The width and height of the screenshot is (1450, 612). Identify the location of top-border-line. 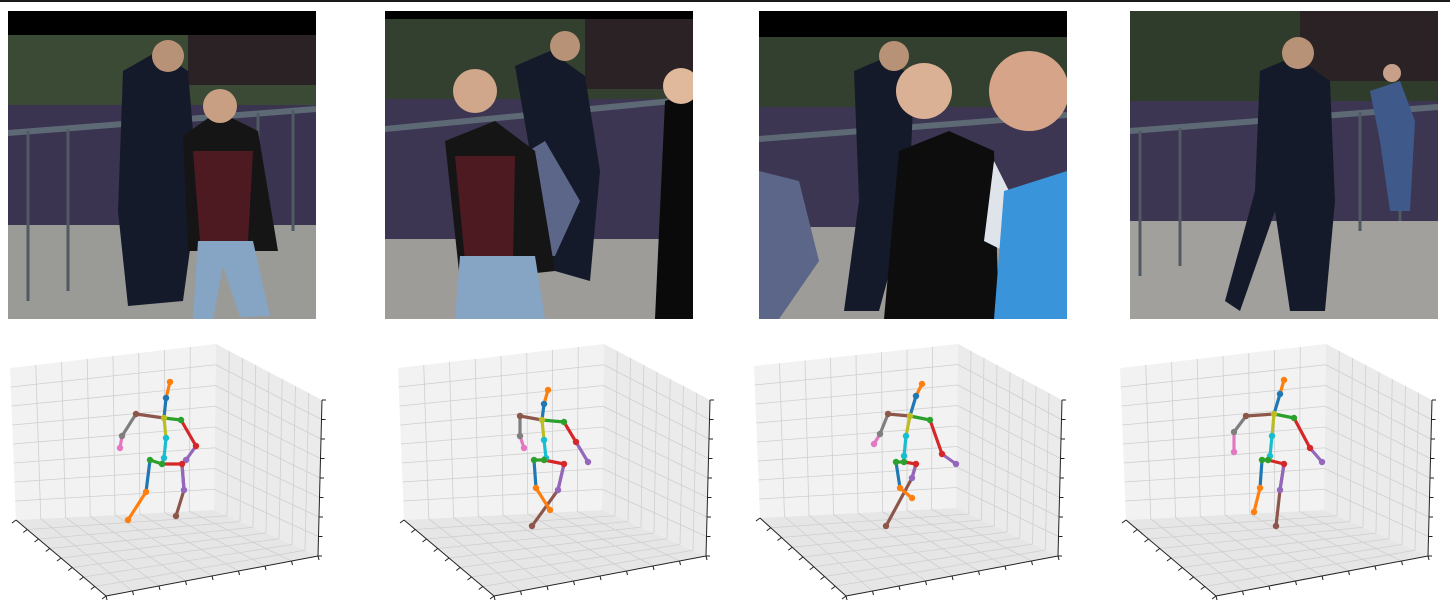
(725, 1).